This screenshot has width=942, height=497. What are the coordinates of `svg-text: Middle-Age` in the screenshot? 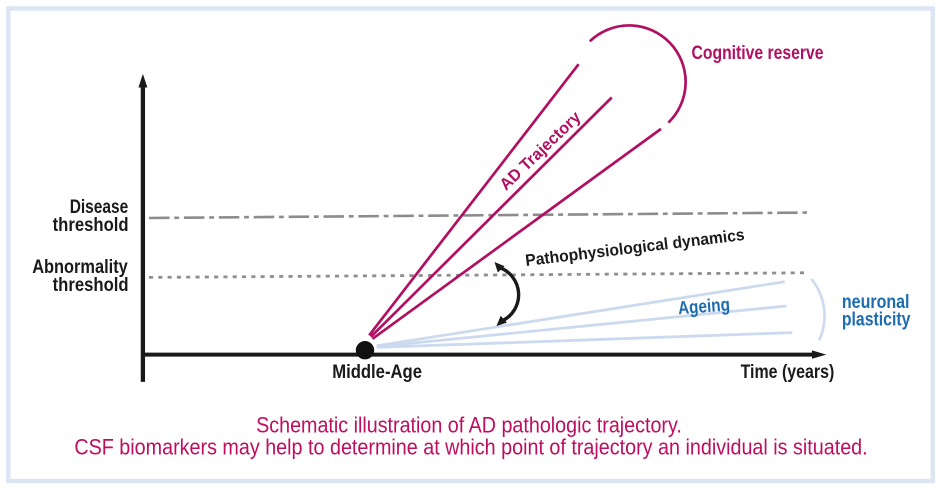 It's located at (377, 372).